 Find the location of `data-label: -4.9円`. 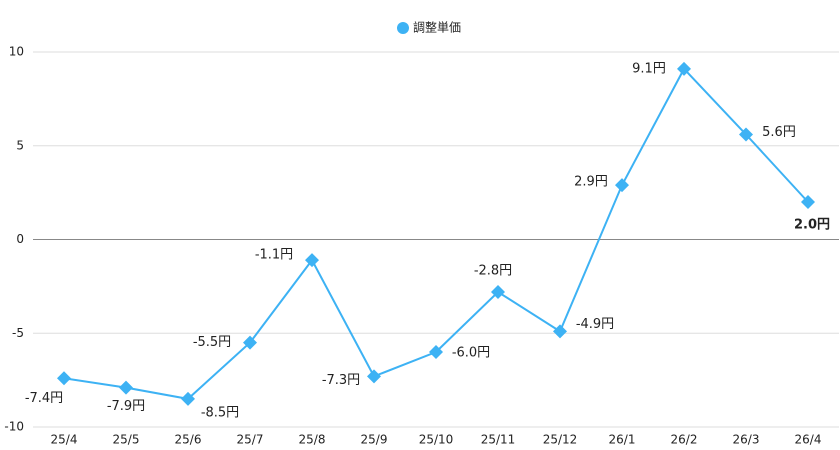

data-label: -4.9円 is located at coordinates (595, 324).